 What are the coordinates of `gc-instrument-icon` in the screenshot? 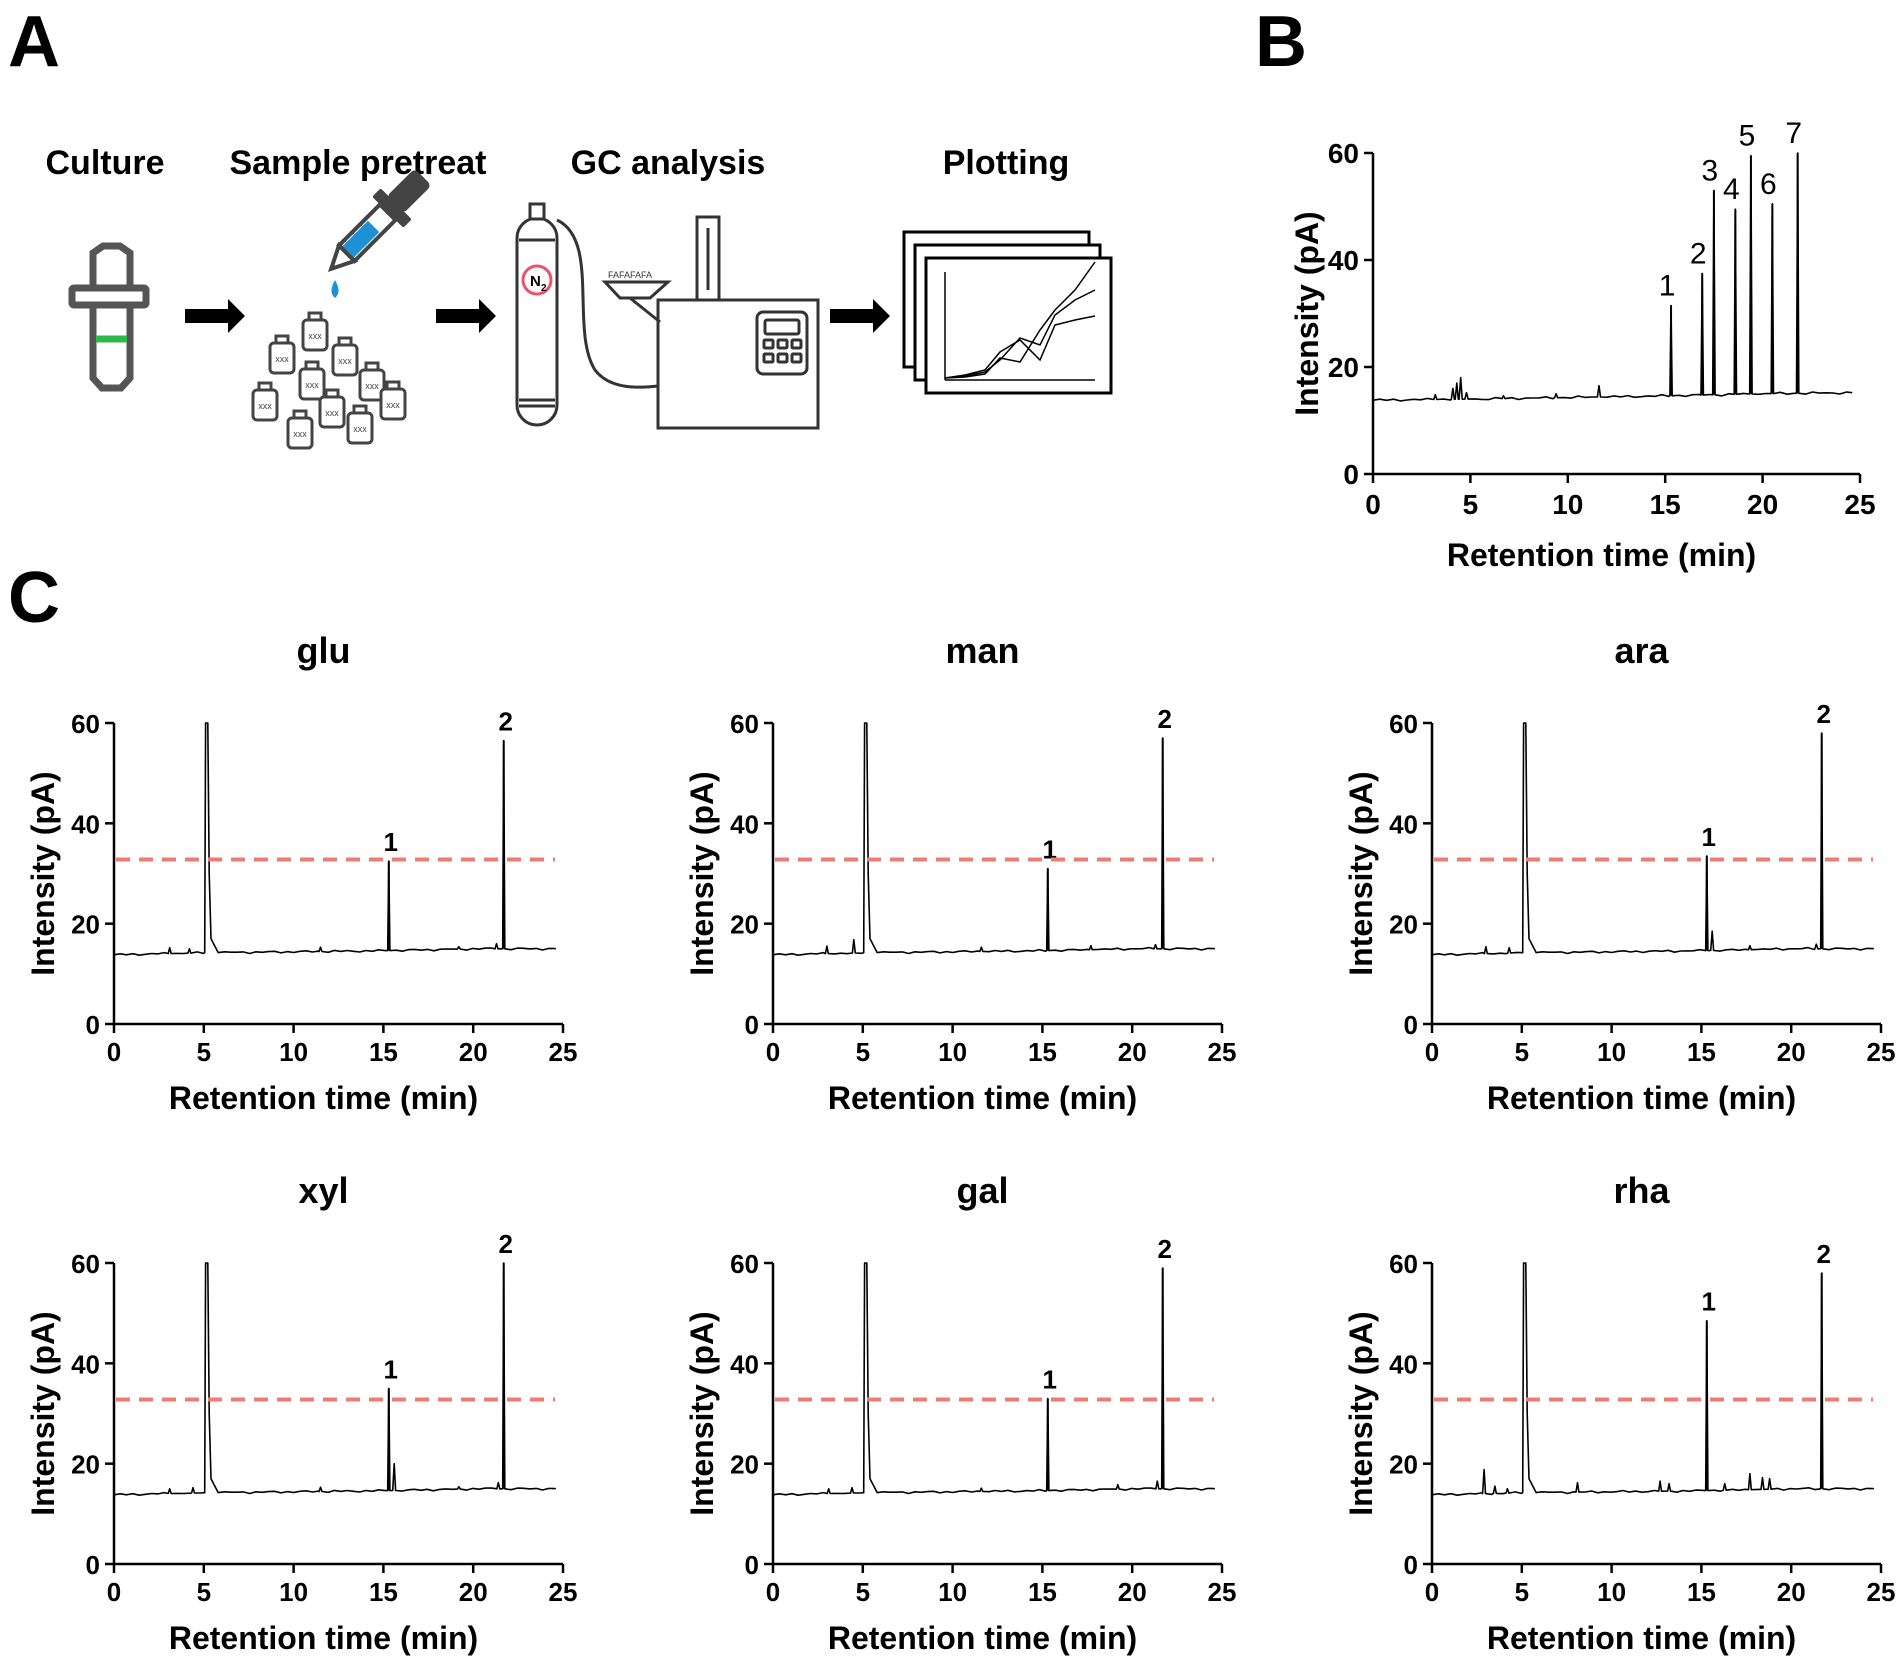 It's located at (710, 322).